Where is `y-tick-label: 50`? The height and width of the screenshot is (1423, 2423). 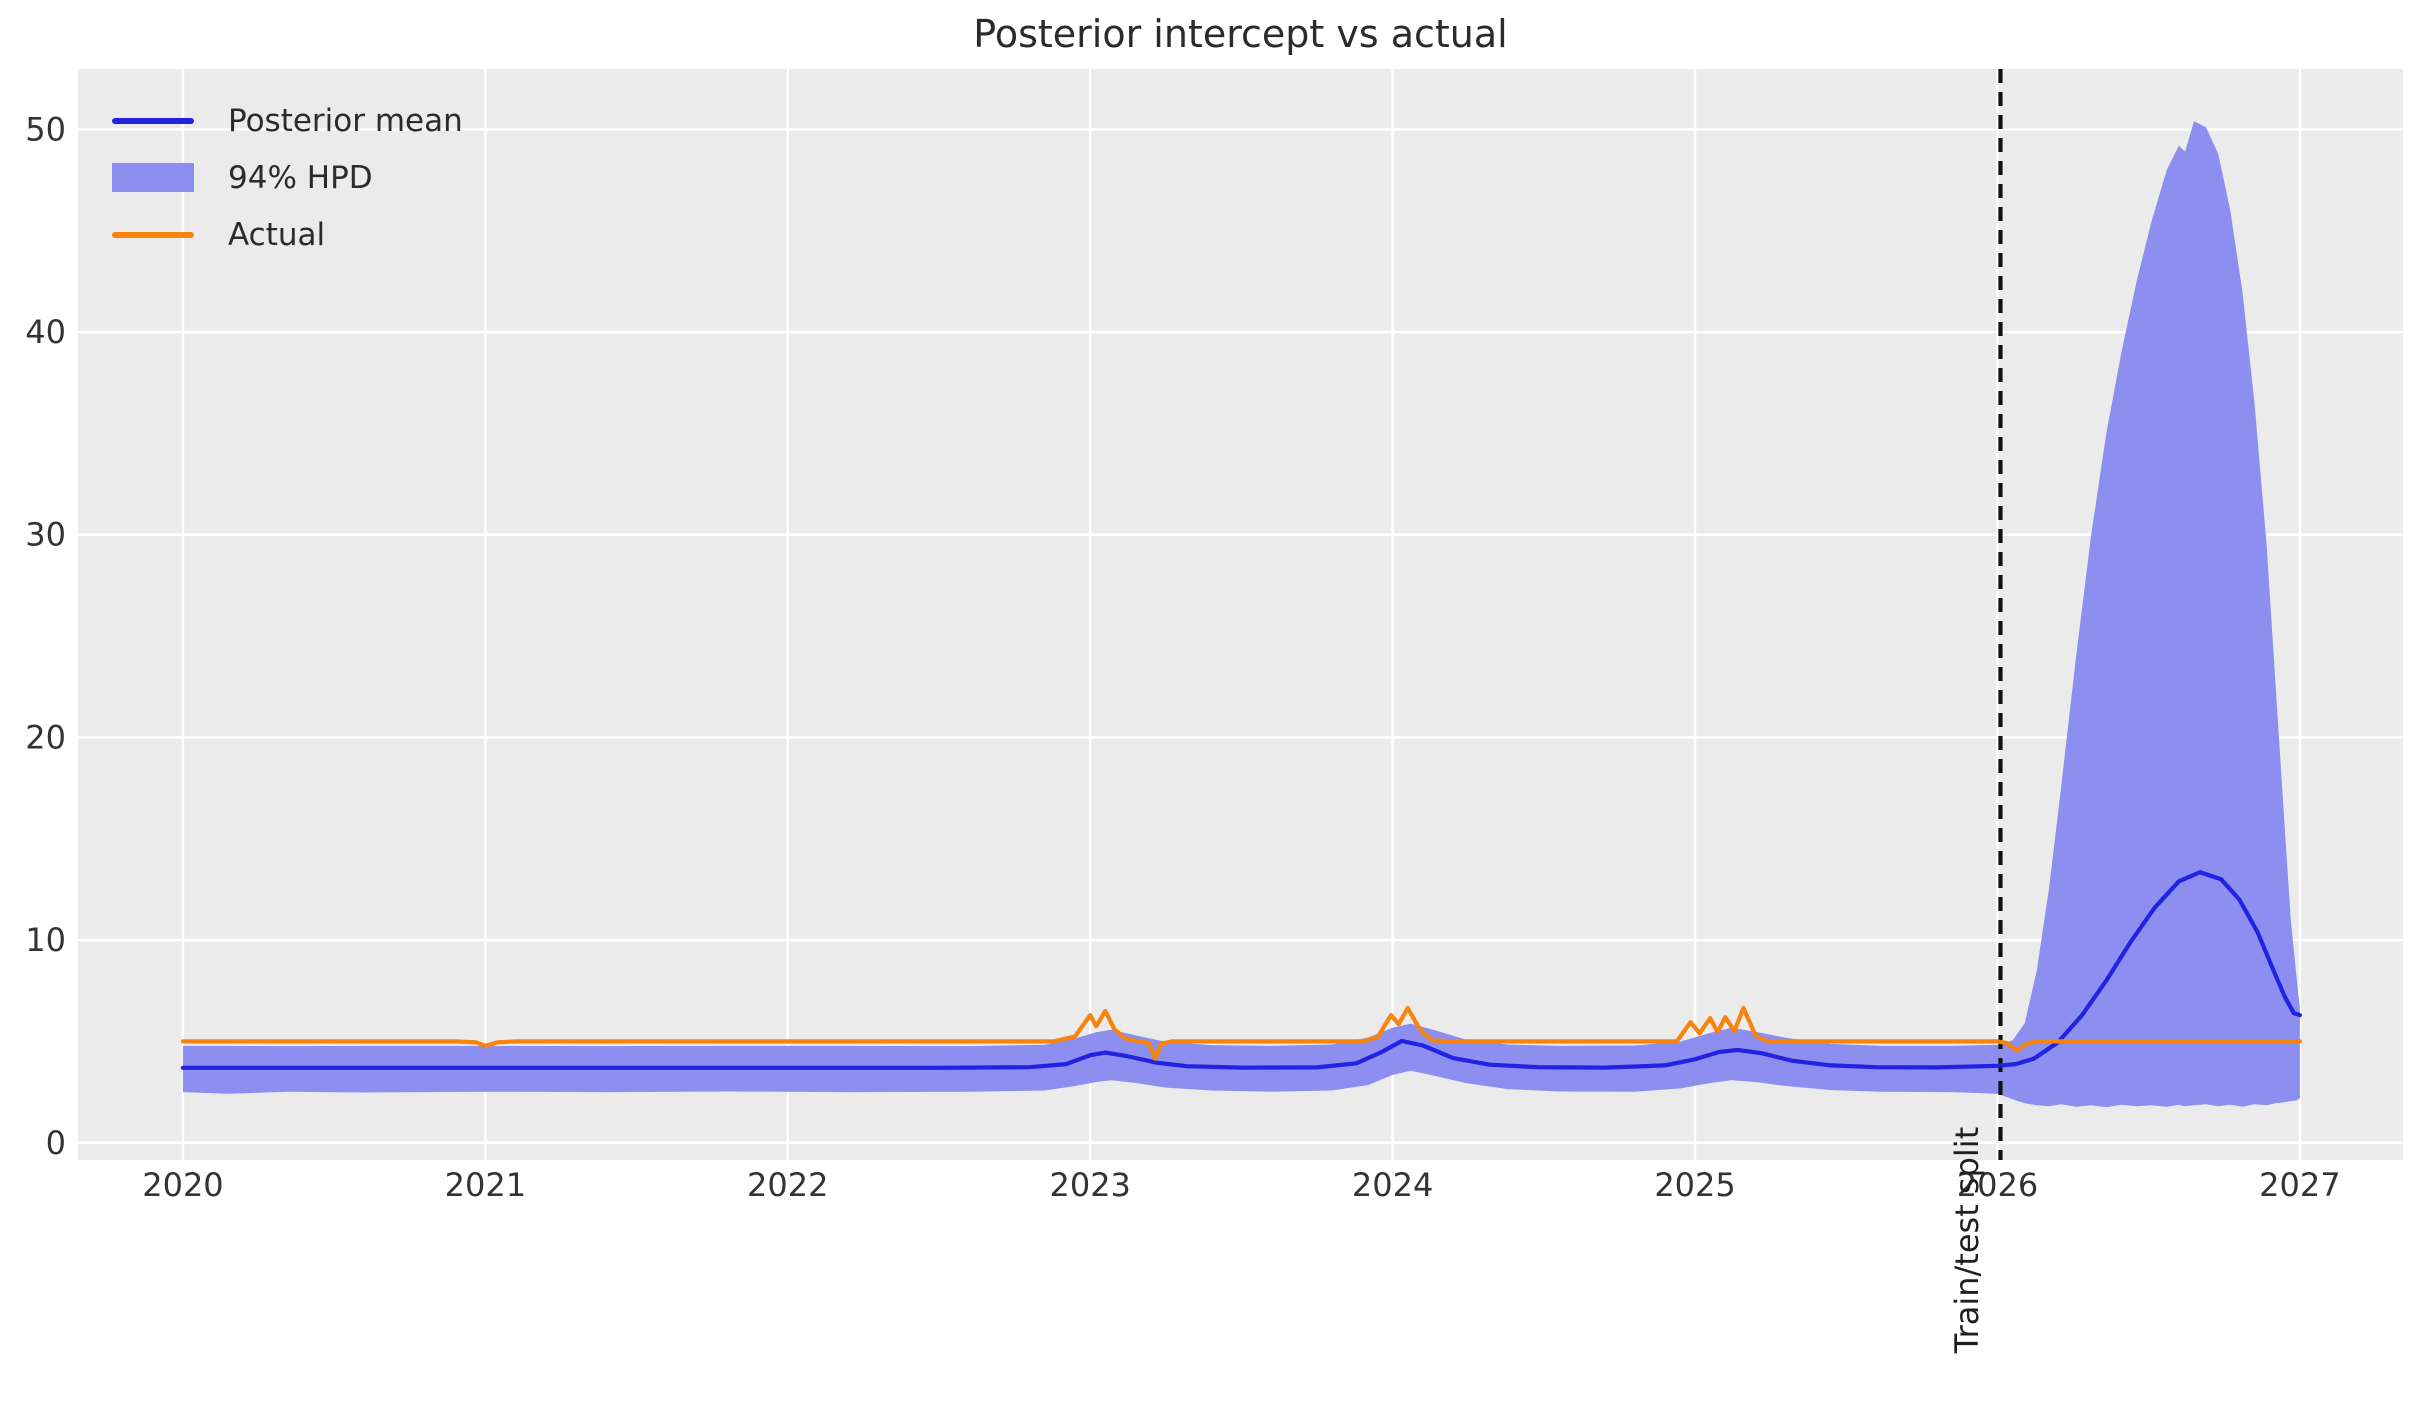
y-tick-label: 50 is located at coordinates (45, 129).